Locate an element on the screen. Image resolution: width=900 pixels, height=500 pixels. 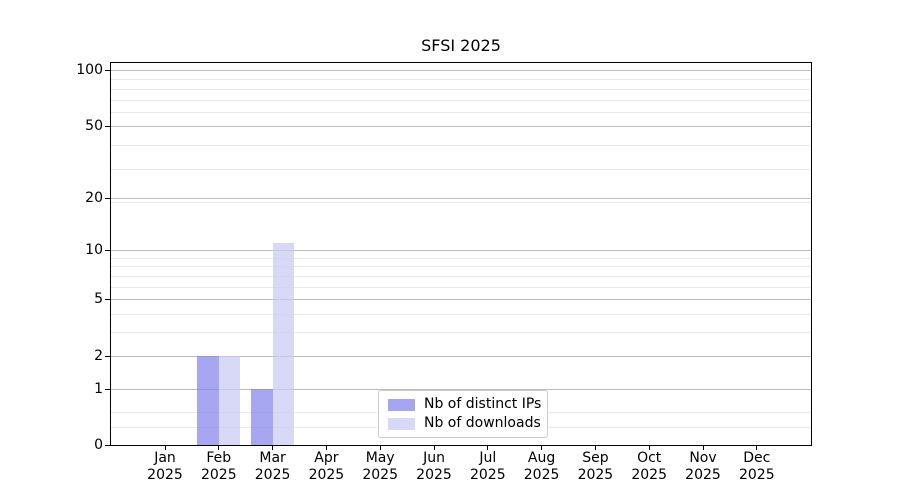
legend-item-distinct-ips: Nb of distinct IPs is located at coordinates (465, 404).